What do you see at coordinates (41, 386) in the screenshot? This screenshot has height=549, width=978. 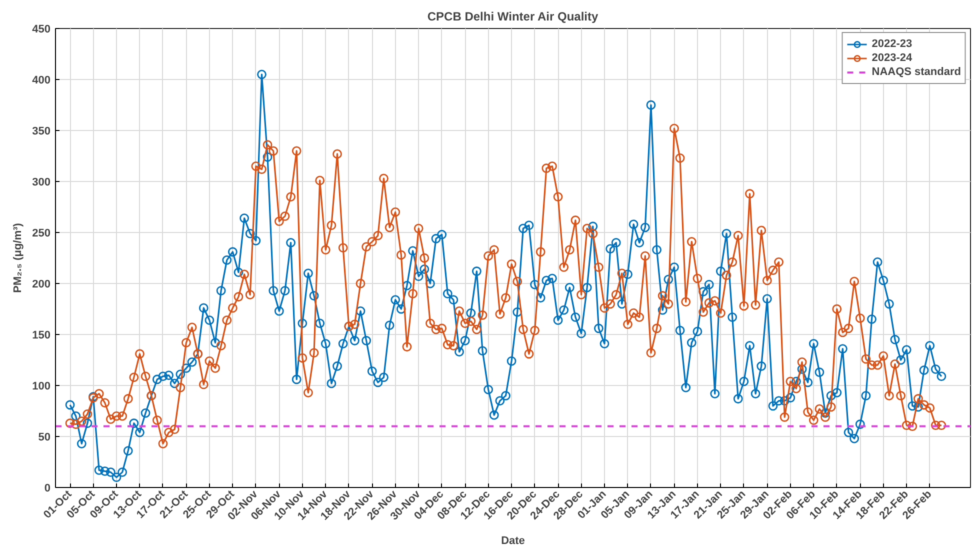 I see `y-tick-label: 100` at bounding box center [41, 386].